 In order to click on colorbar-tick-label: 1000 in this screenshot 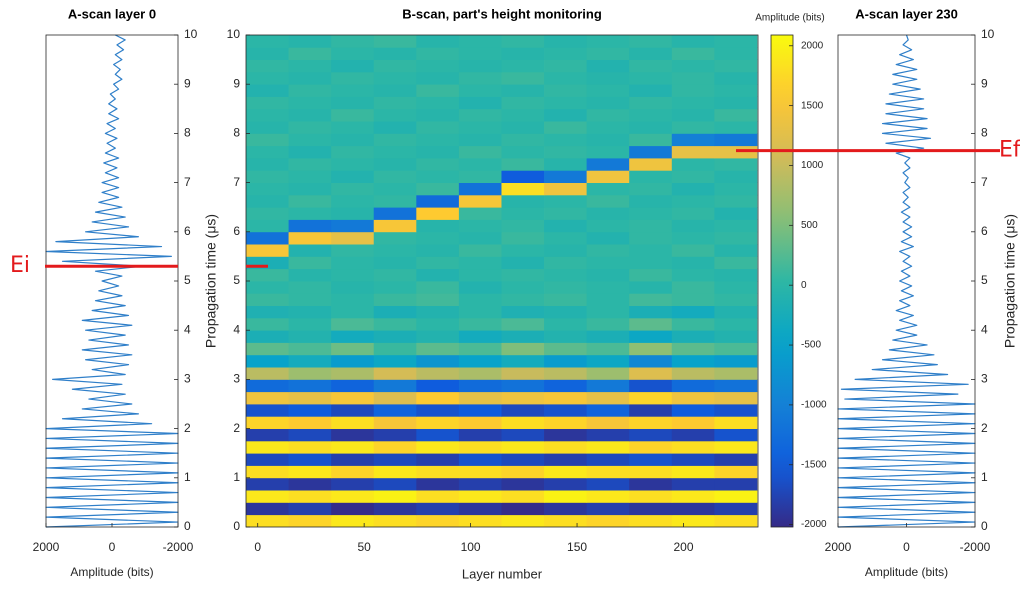, I will do `click(812, 165)`.